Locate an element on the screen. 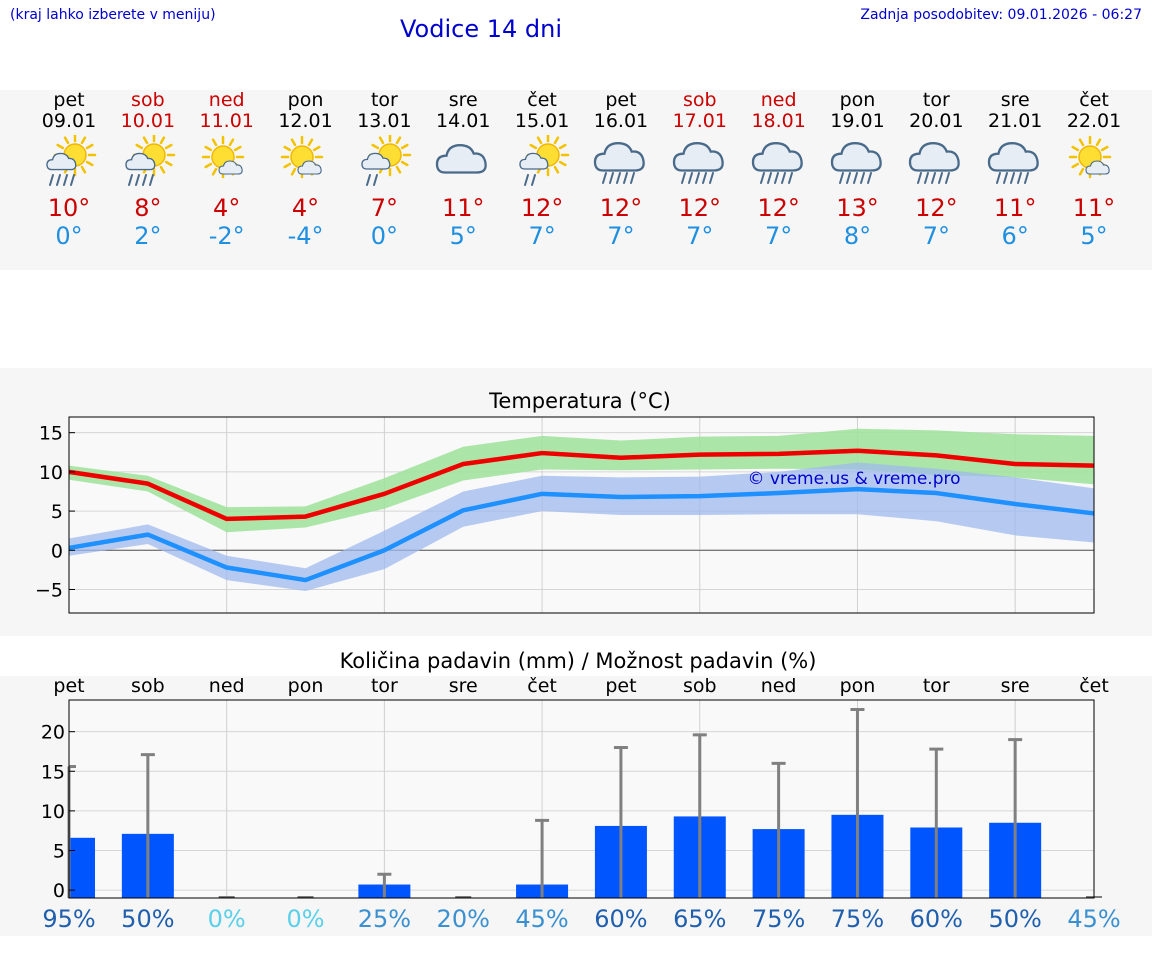 The image size is (1152, 975). day-column: tor 20.01 12° 7° is located at coordinates (936, 170).